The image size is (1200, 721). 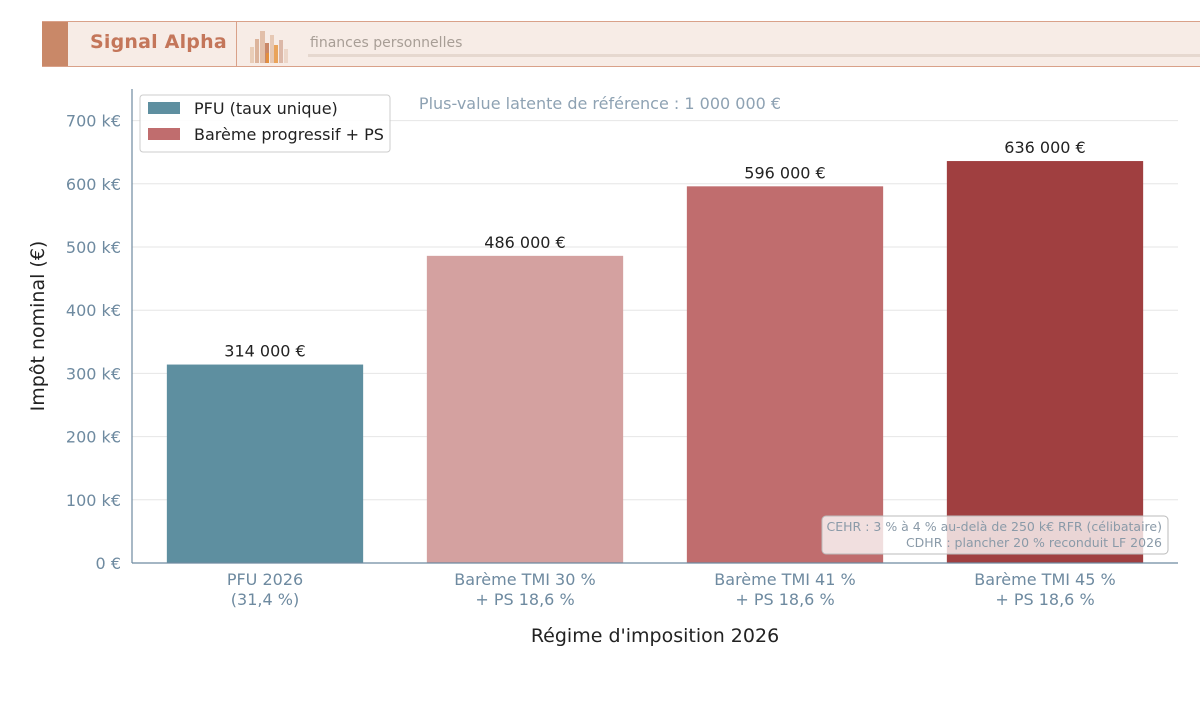 I want to click on banner-separator, so click(x=236, y=44).